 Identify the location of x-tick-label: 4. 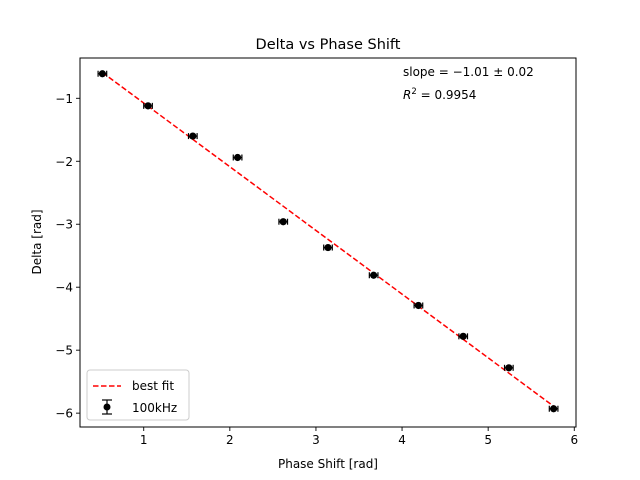
(402, 440).